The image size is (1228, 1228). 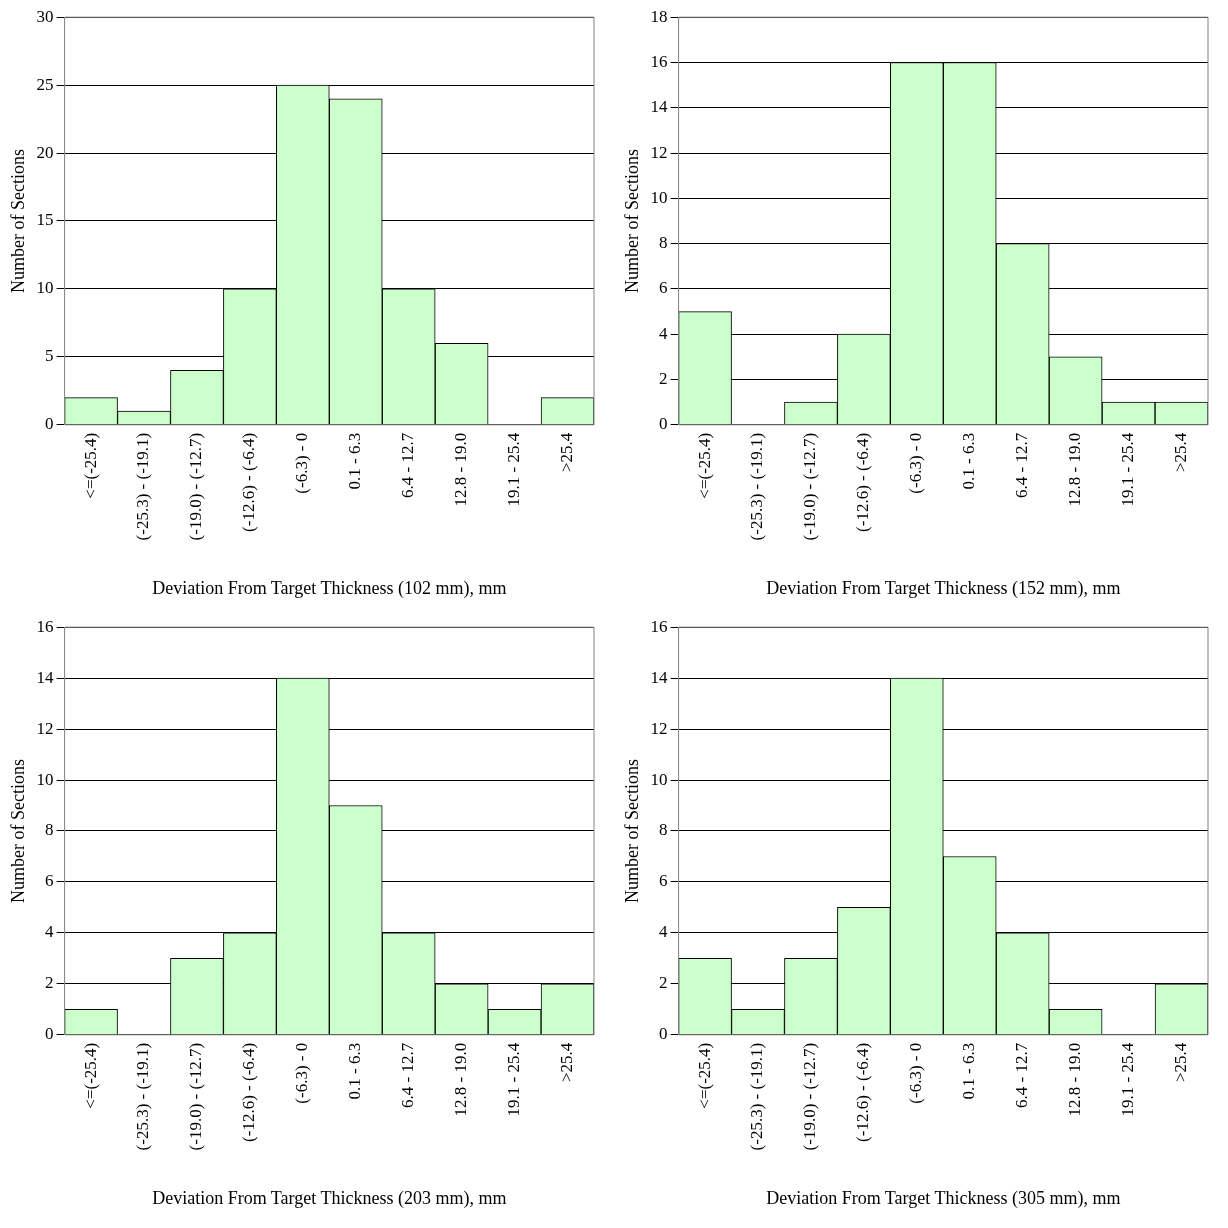 I want to click on x-axis-title: Deviation From Target Thickness (102 mm), mm, so click(x=329, y=588).